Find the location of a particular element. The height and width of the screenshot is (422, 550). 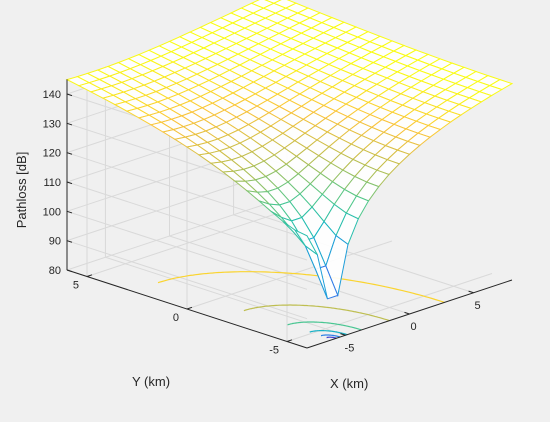

x-axis-label: X (km) is located at coordinates (349, 383).